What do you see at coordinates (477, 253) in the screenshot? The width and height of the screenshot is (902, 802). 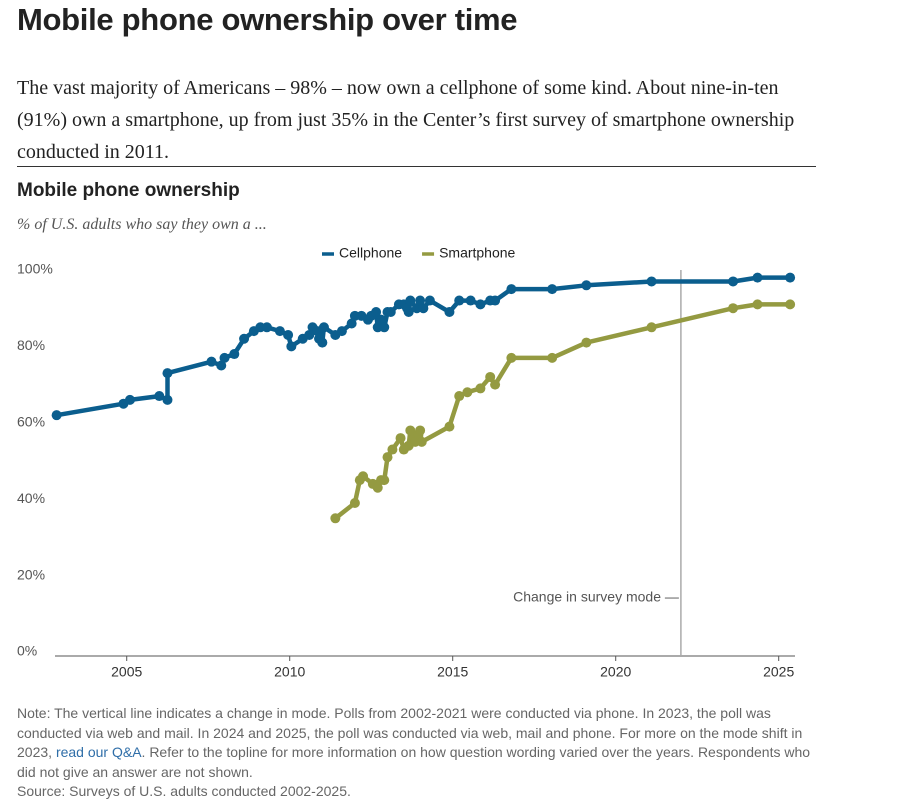 I see `legend-label: Smartphone` at bounding box center [477, 253].